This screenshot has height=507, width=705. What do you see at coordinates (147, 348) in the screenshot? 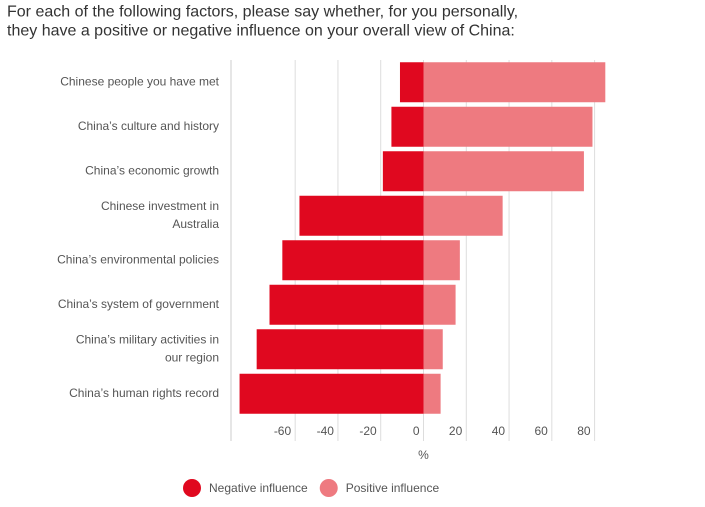
I see `category-label: China’s military activities in our region` at bounding box center [147, 348].